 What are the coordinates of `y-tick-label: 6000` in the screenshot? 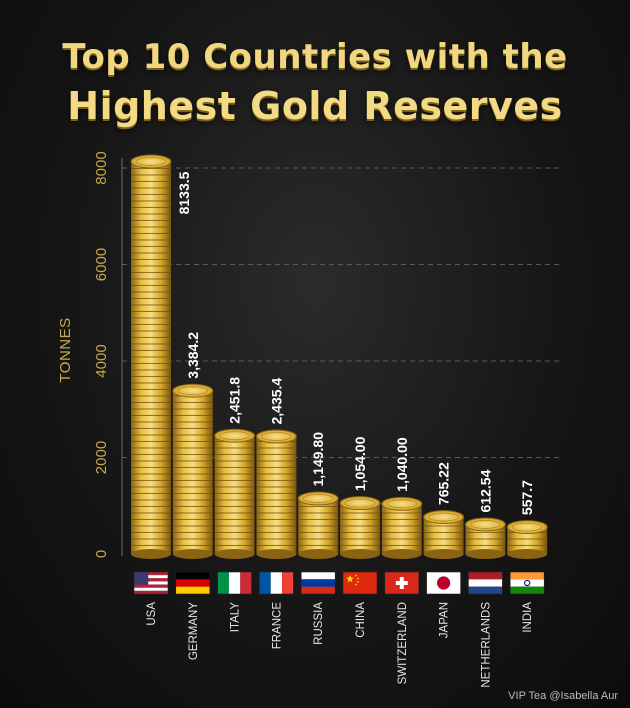 It's located at (101, 264).